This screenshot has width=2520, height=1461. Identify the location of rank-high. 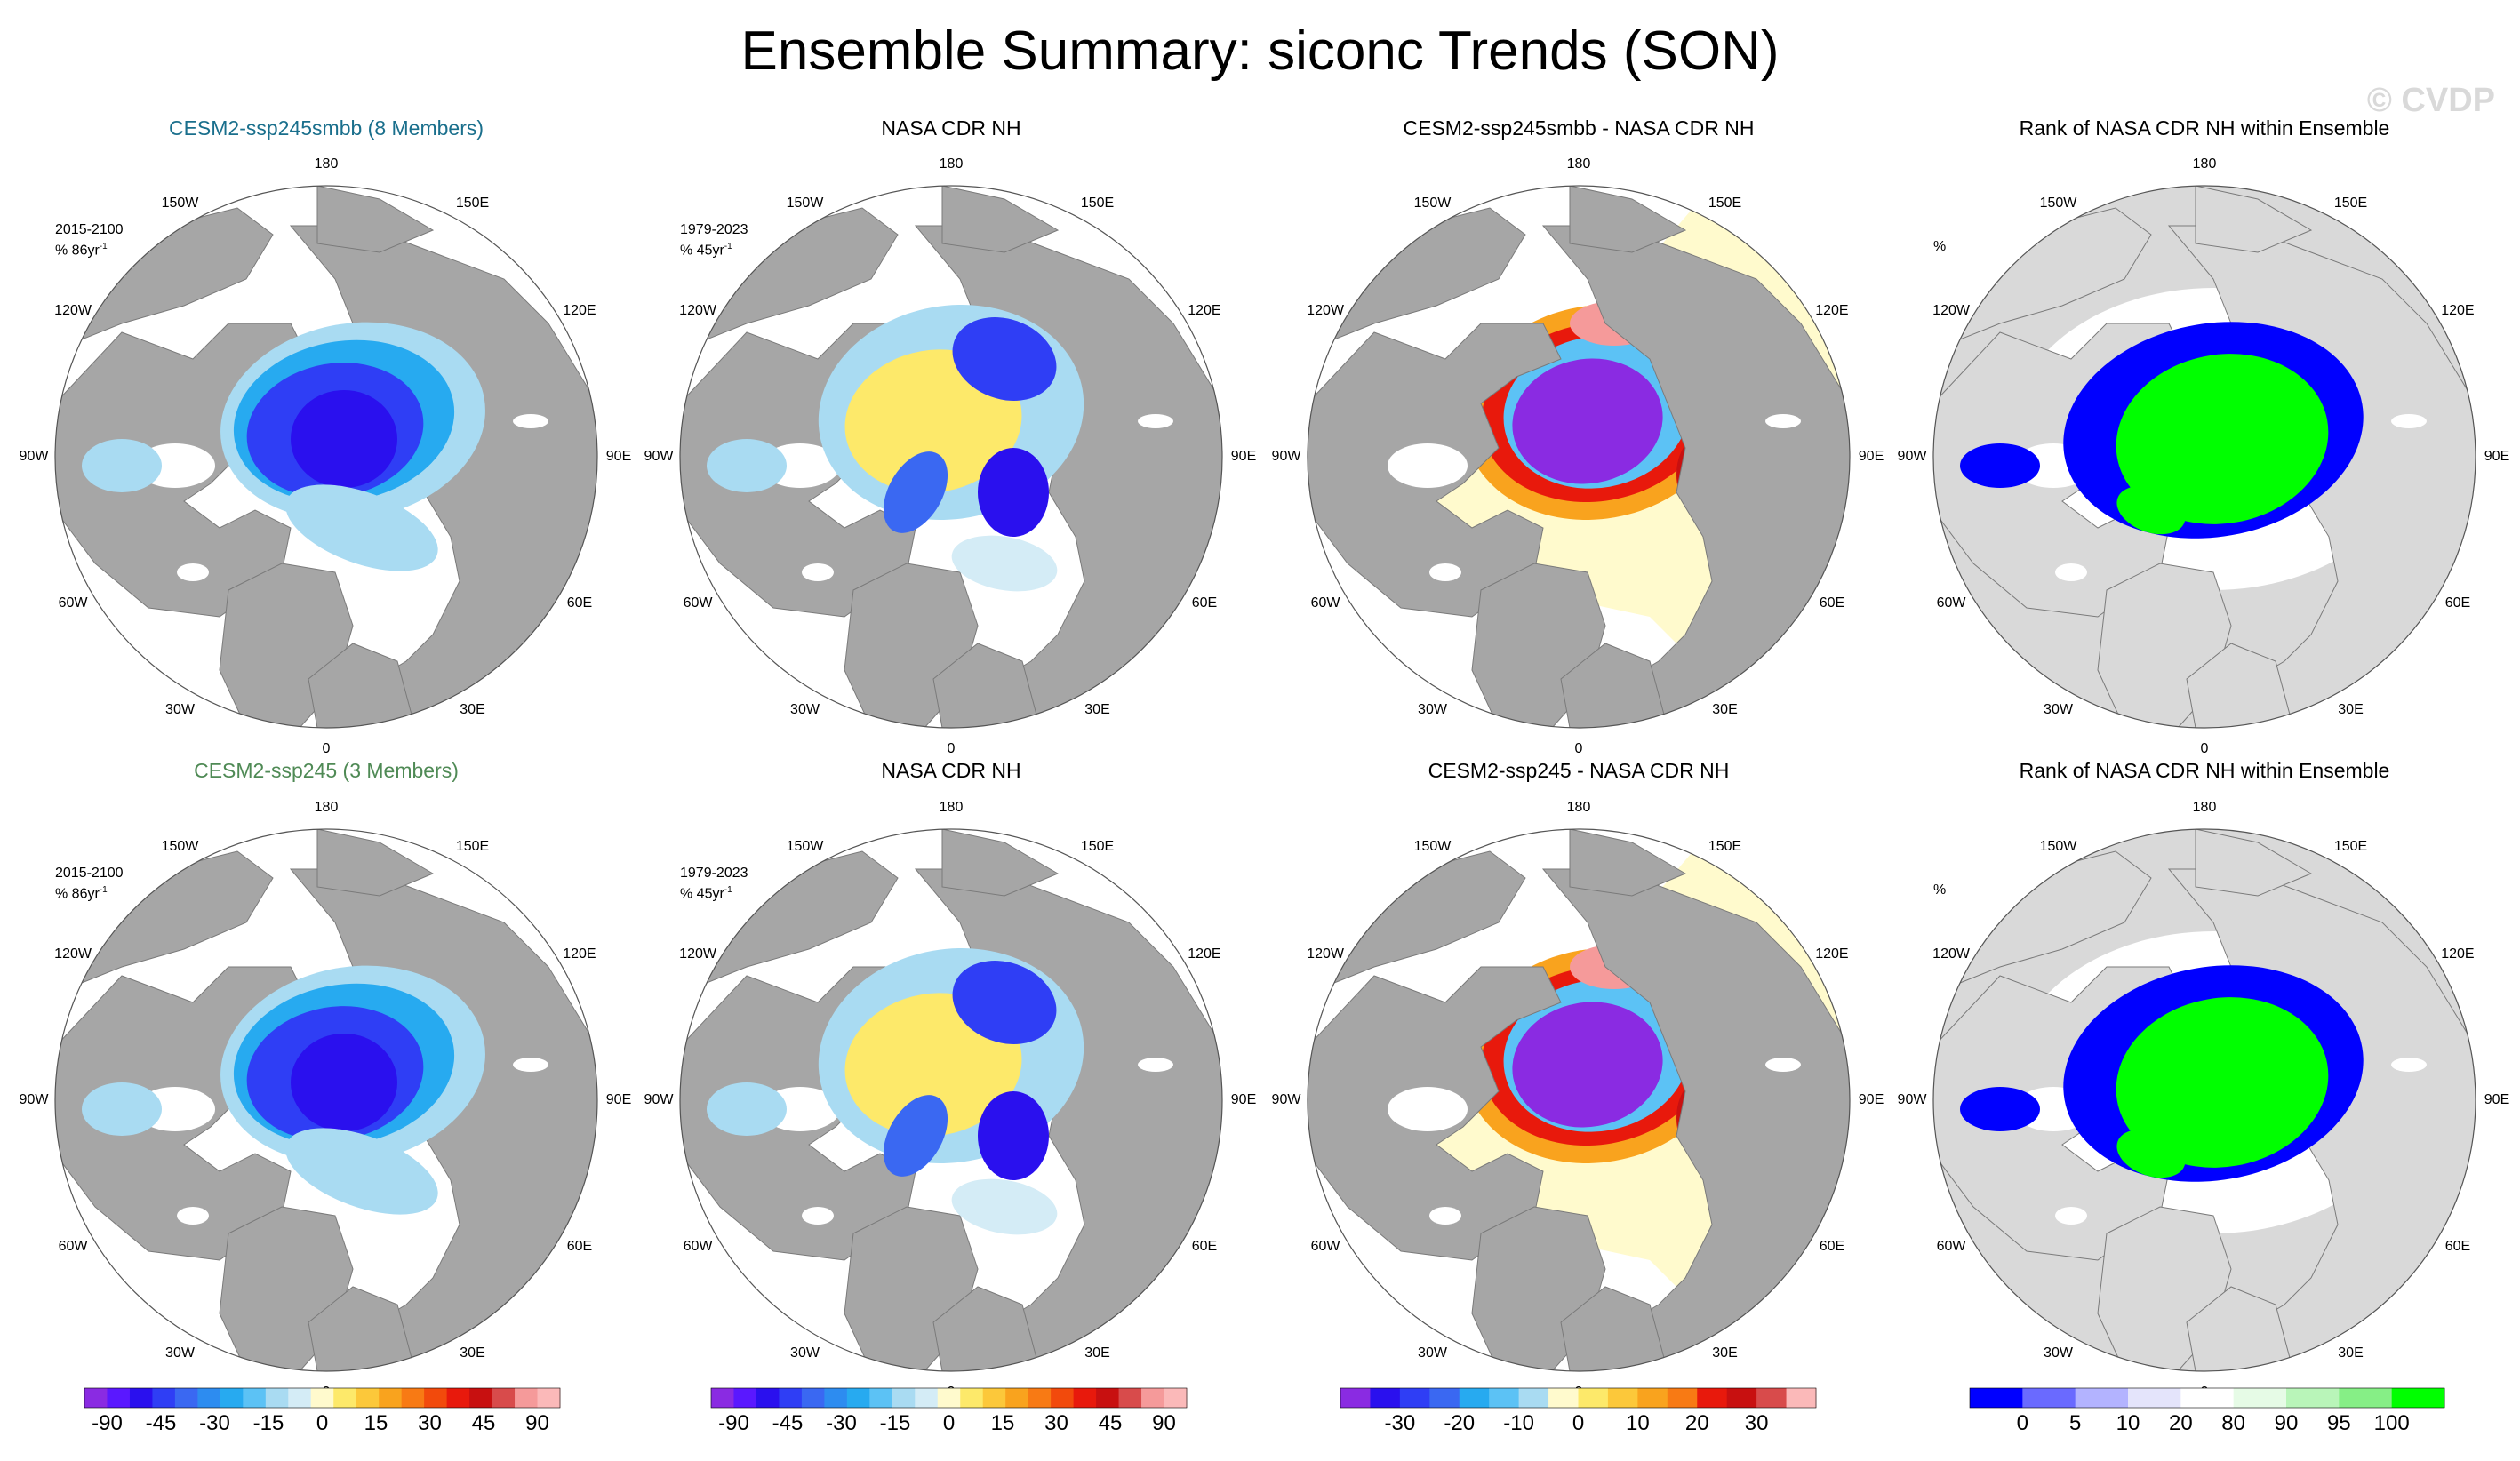
(2222, 439).